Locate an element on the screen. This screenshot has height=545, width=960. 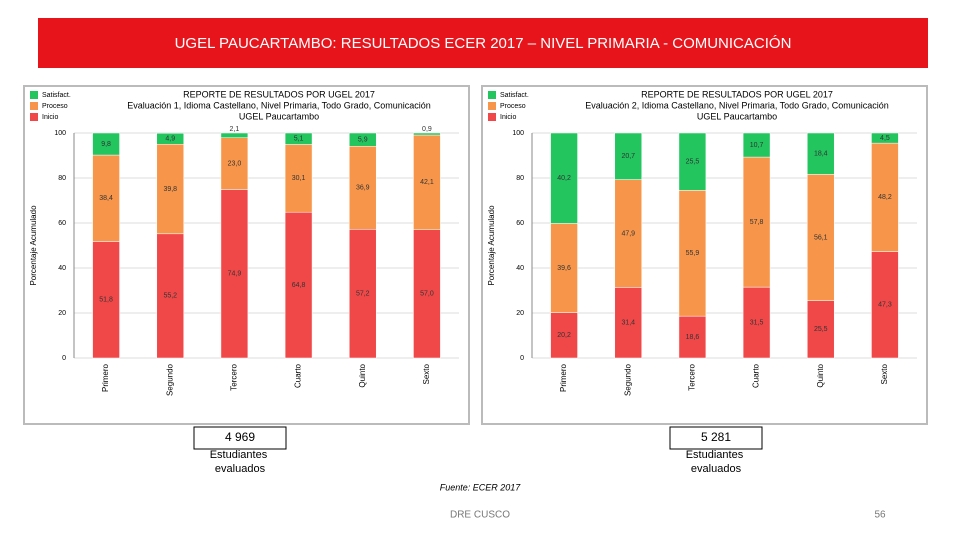
value-label: 30,1 is located at coordinates (299, 178).